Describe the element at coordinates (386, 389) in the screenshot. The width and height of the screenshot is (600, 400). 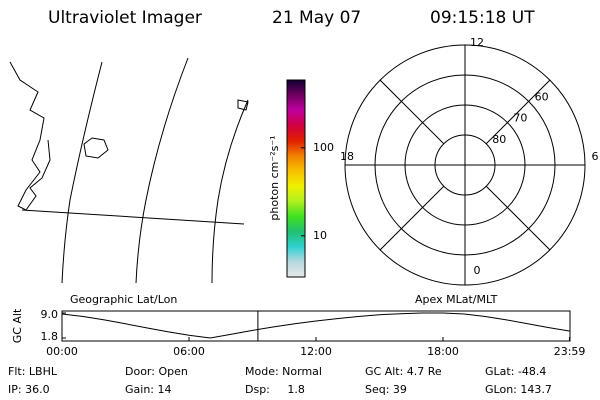
I see `status-field: Seq: 39` at that location.